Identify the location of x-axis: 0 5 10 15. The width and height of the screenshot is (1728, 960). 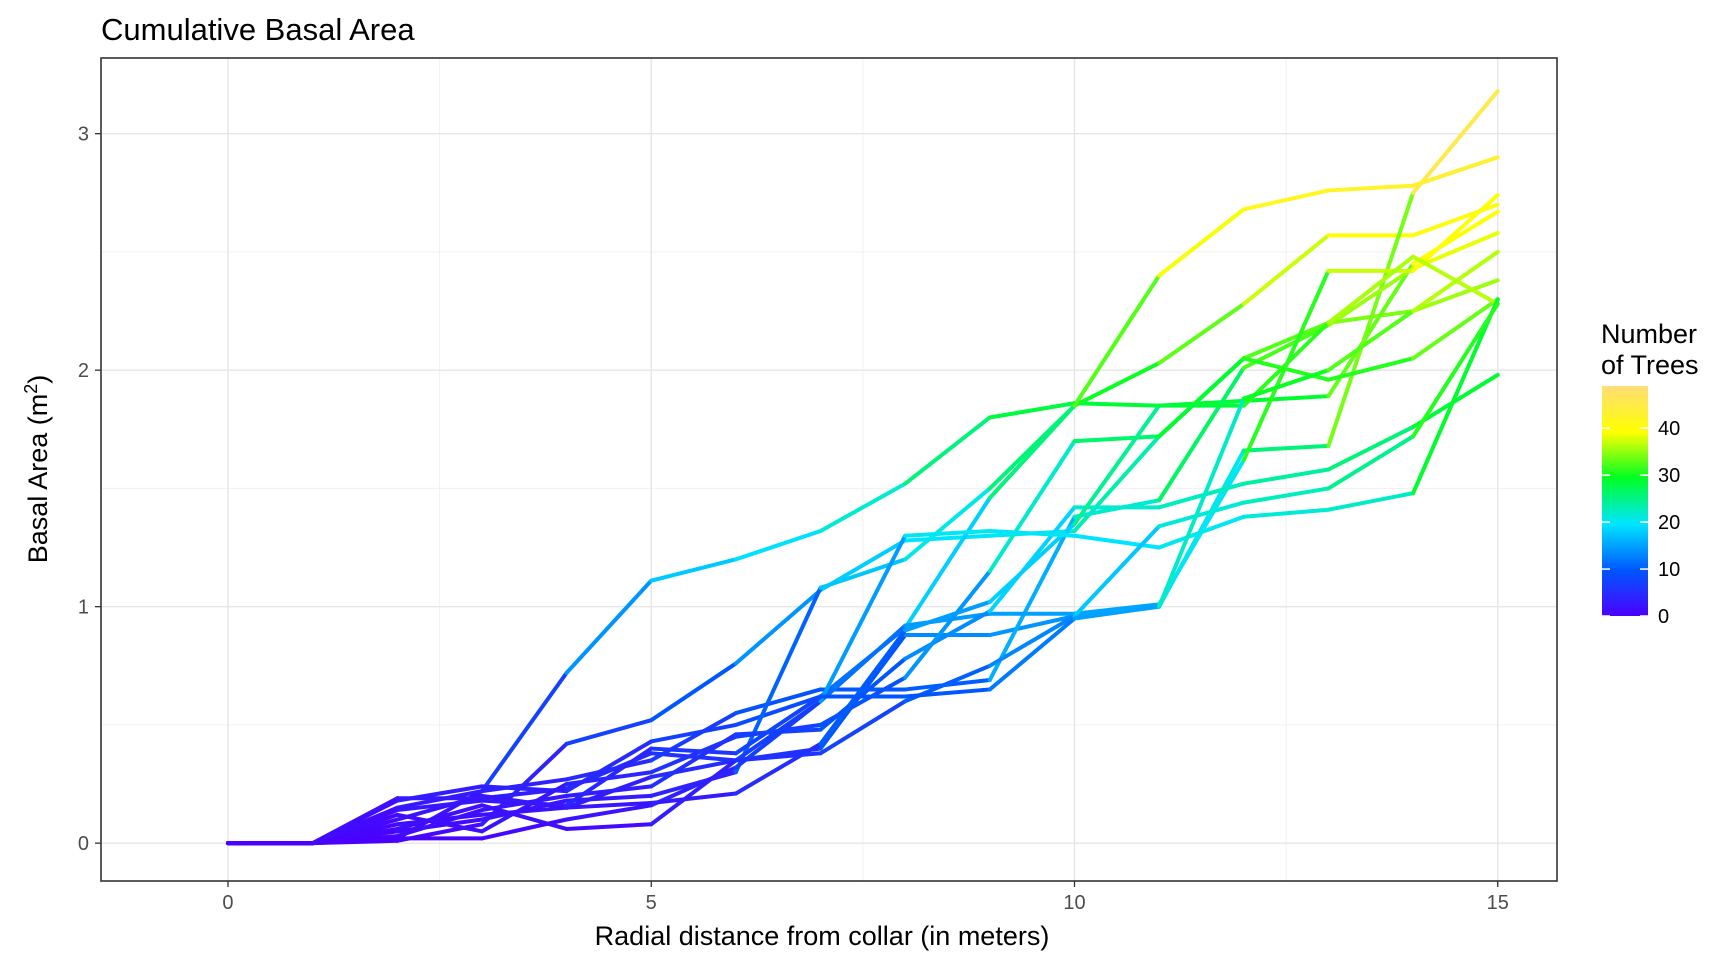
(865, 897).